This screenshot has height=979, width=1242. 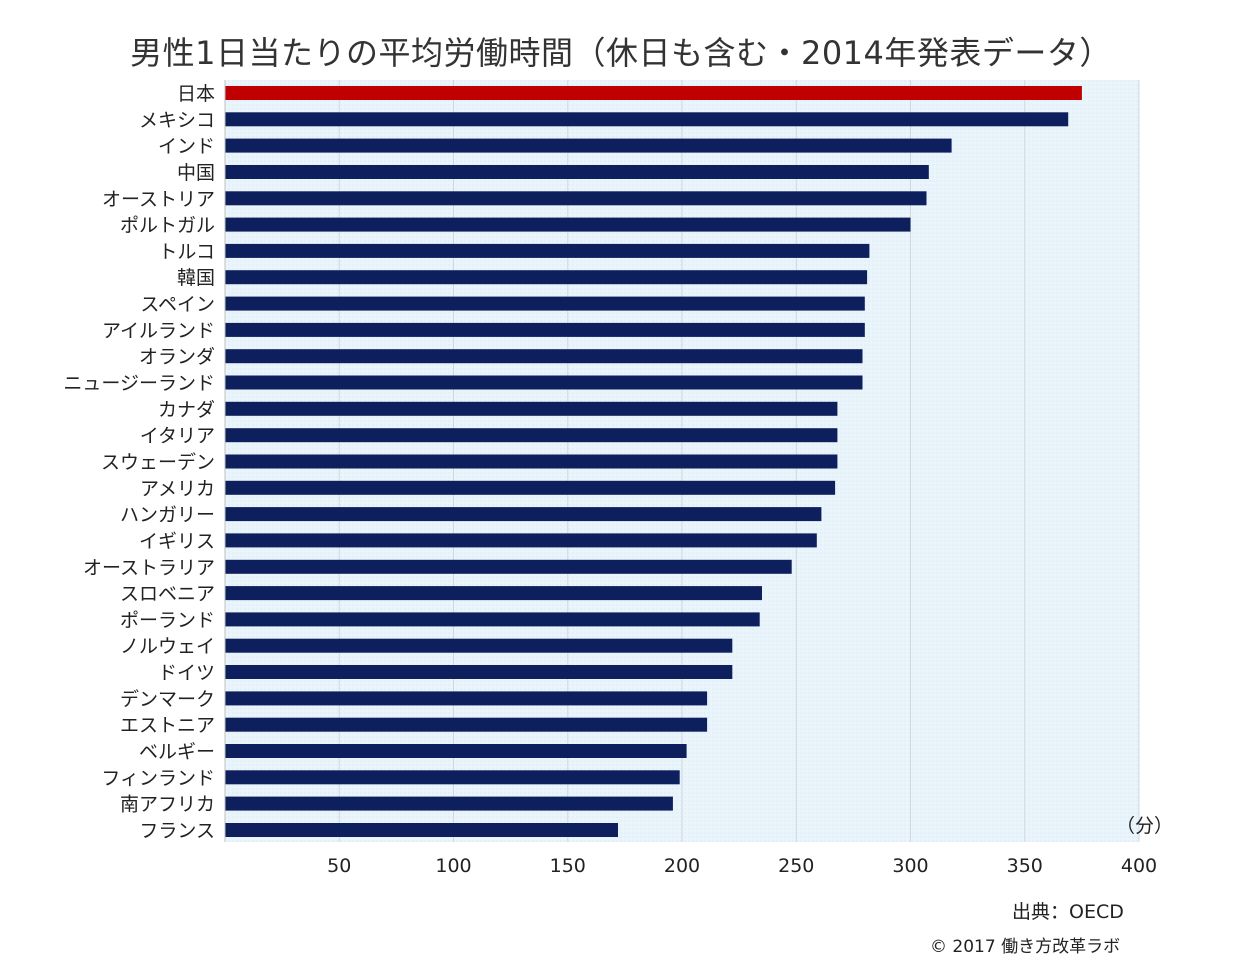 I want to click on category-label: スウェーデン, so click(x=158, y=463).